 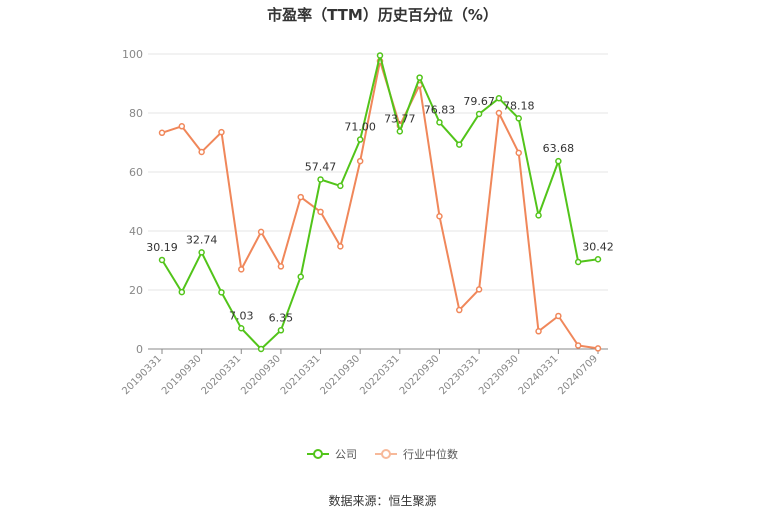 I want to click on x-tick-label: 20240709, so click(x=578, y=375).